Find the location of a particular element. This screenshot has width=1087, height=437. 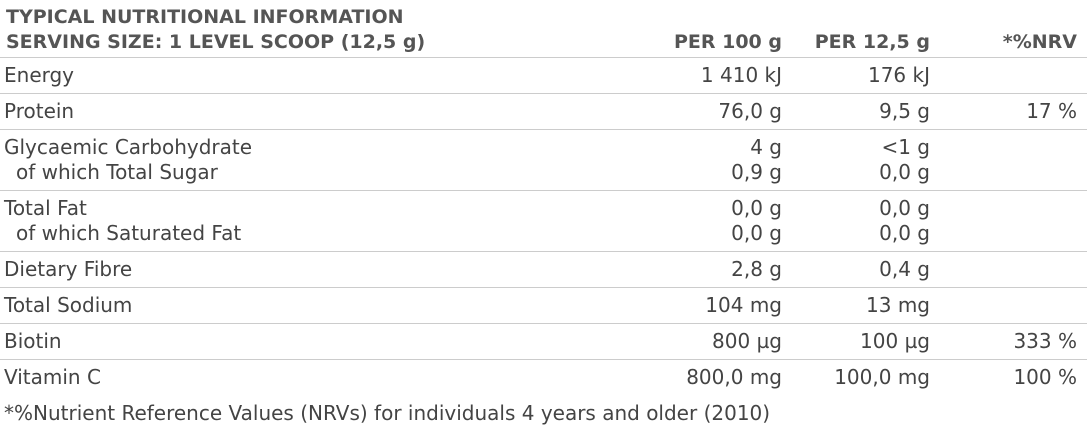

serving-size: SERVING SIZE: 1 LEVEL SCOOP (12,5 g) is located at coordinates (216, 42).